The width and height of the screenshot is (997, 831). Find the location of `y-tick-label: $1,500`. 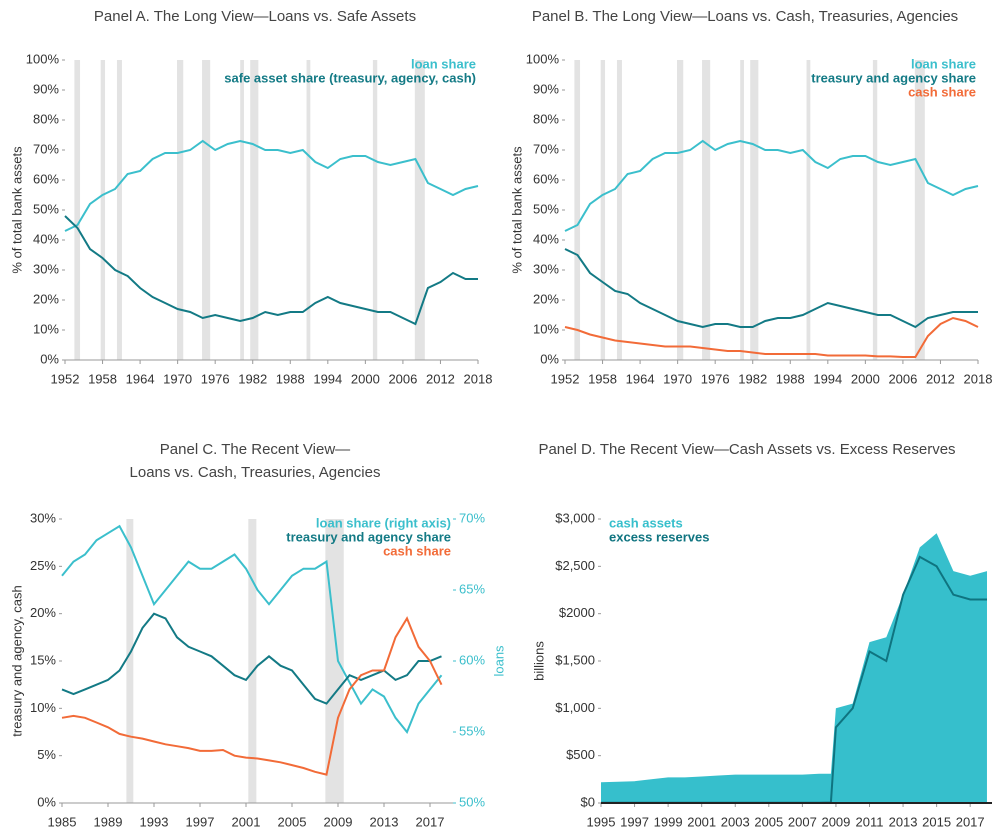

y-tick-label: $1,500 is located at coordinates (575, 659).